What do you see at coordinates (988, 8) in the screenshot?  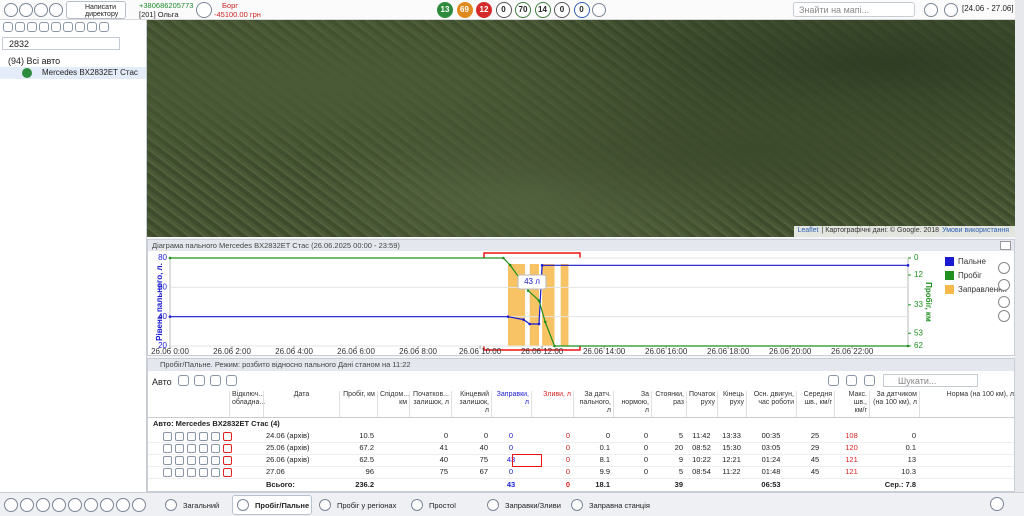 I see `date-range: [24.06 - 27.06]` at bounding box center [988, 8].